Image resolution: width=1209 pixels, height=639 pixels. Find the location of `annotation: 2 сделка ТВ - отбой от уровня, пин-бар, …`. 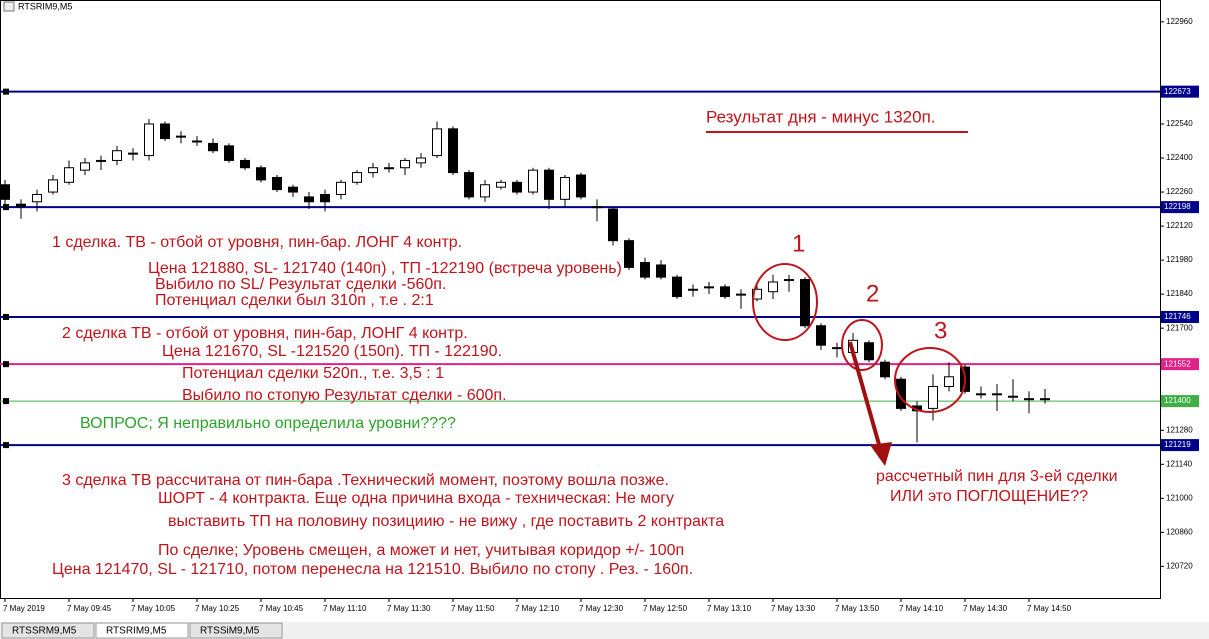

annotation: 2 сделка ТВ - отбой от уровня, пин-бар, … is located at coordinates (265, 333).